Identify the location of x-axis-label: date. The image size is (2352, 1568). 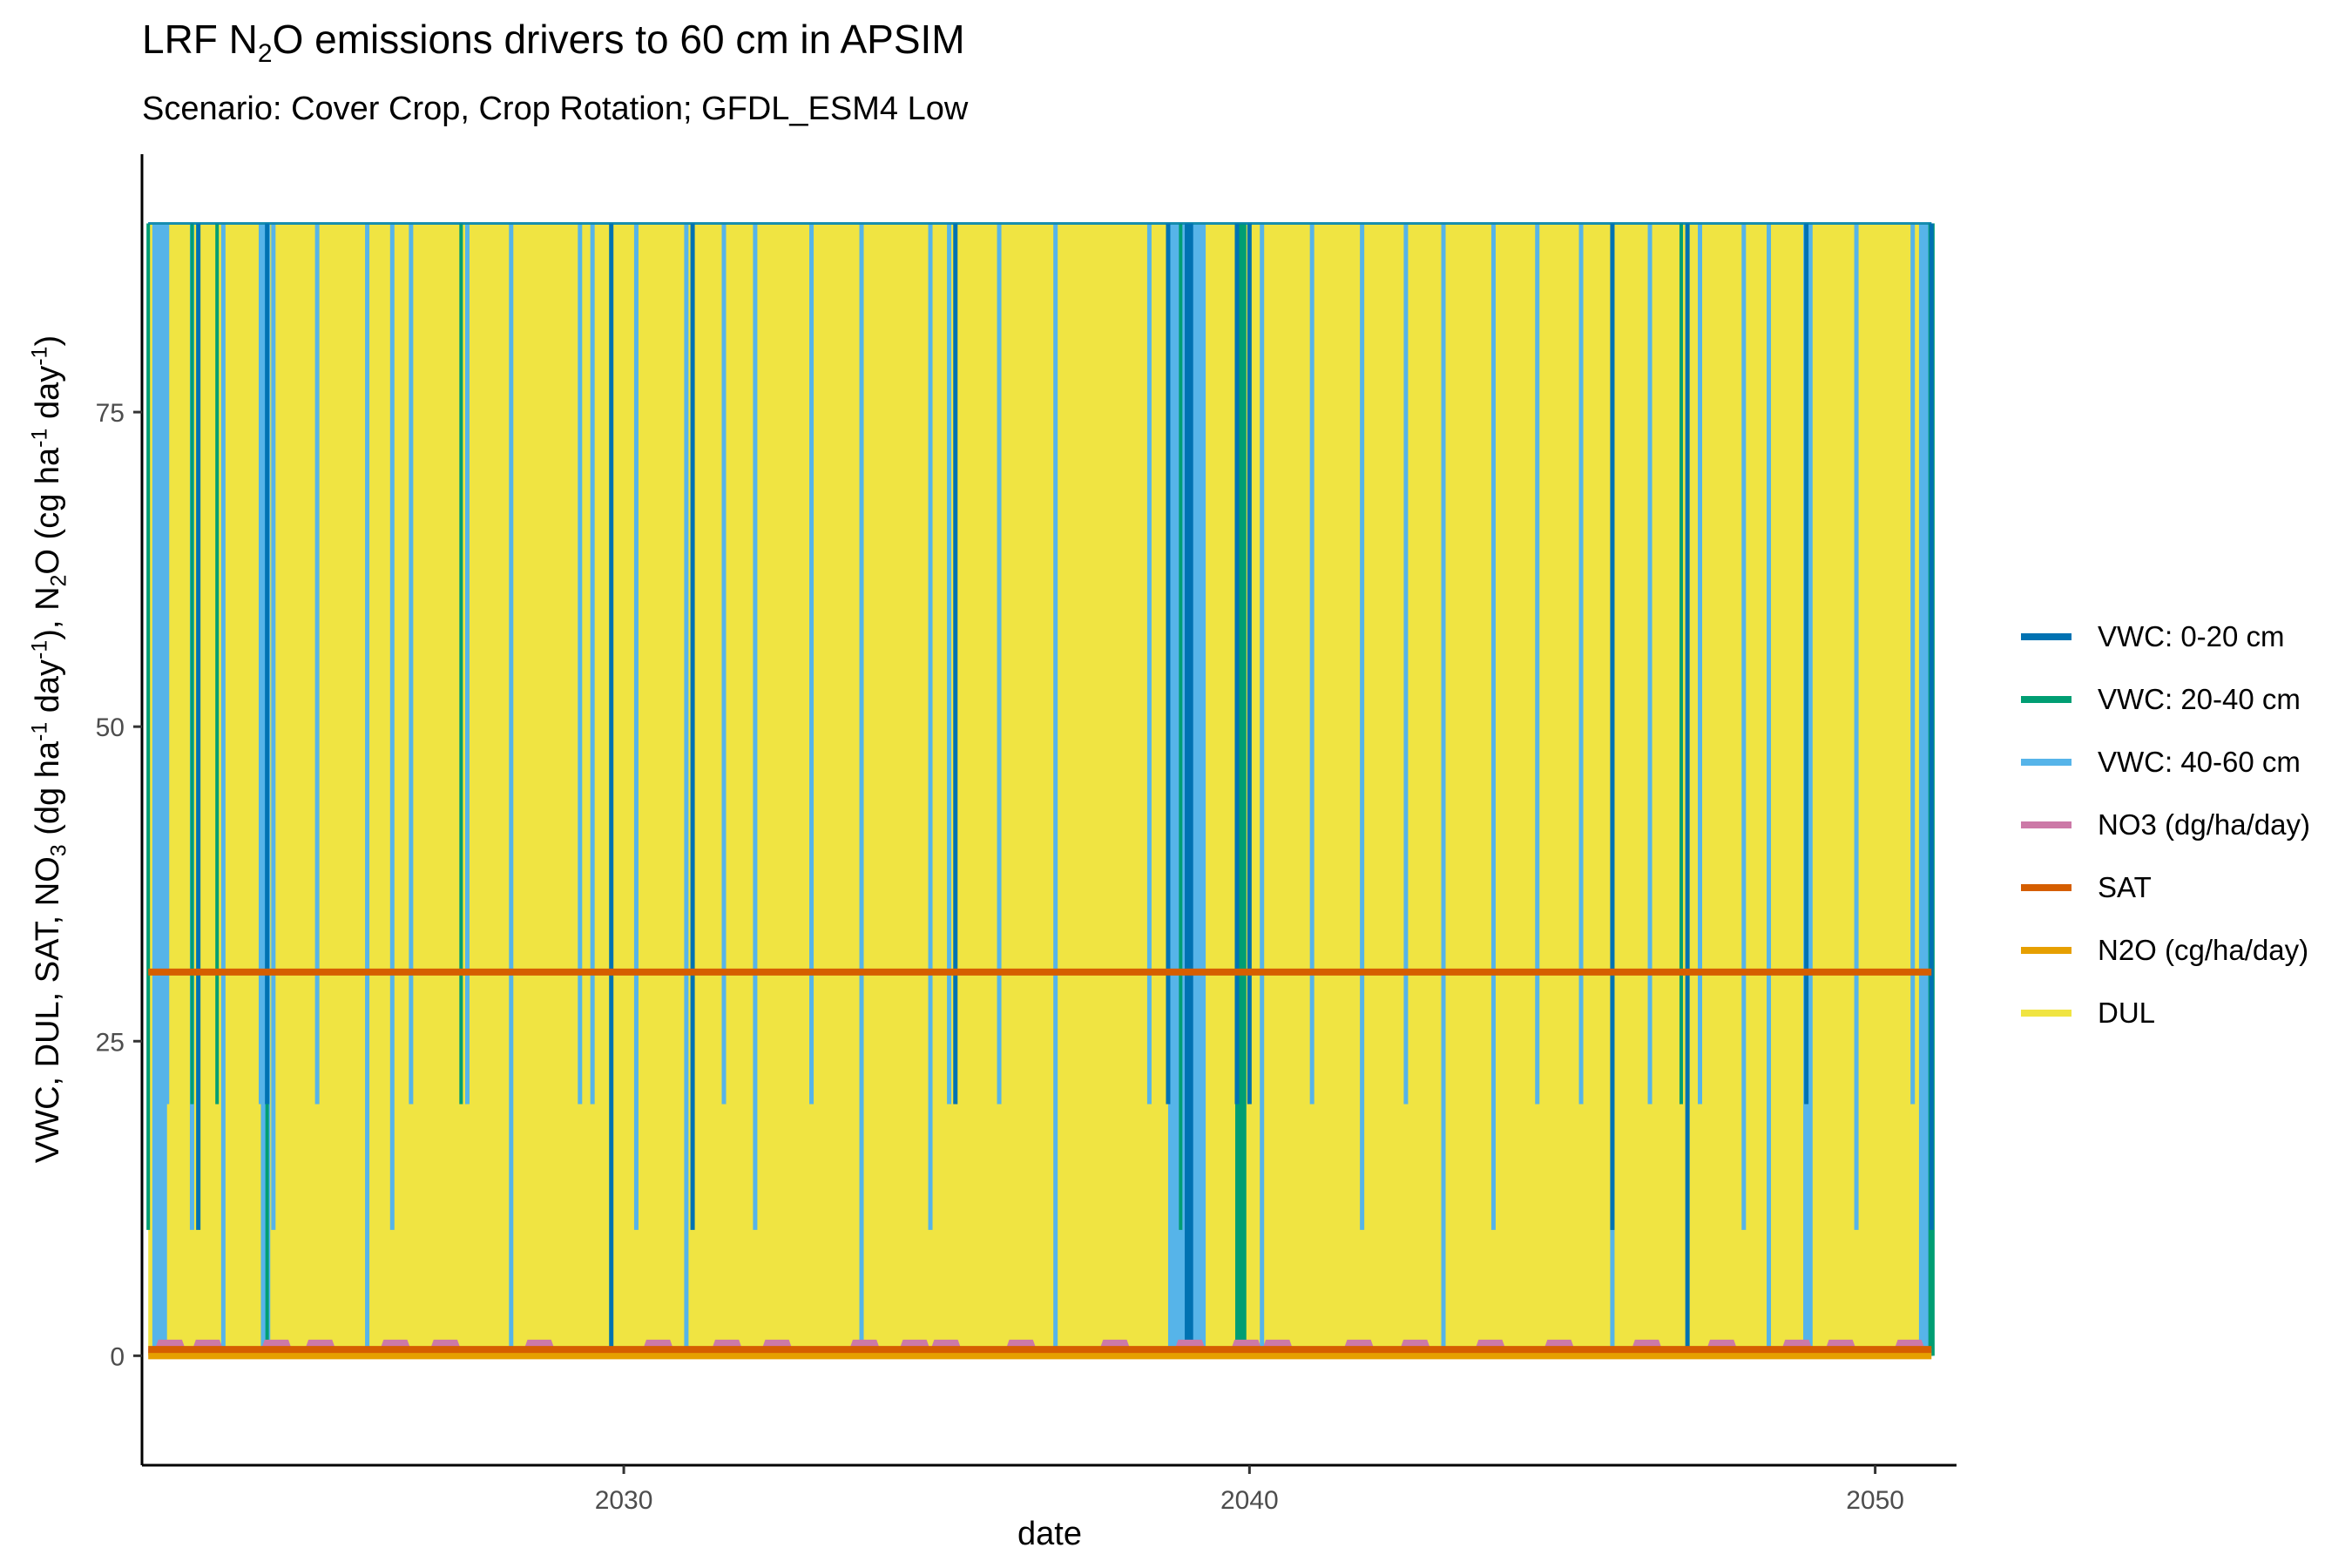
(1049, 1534).